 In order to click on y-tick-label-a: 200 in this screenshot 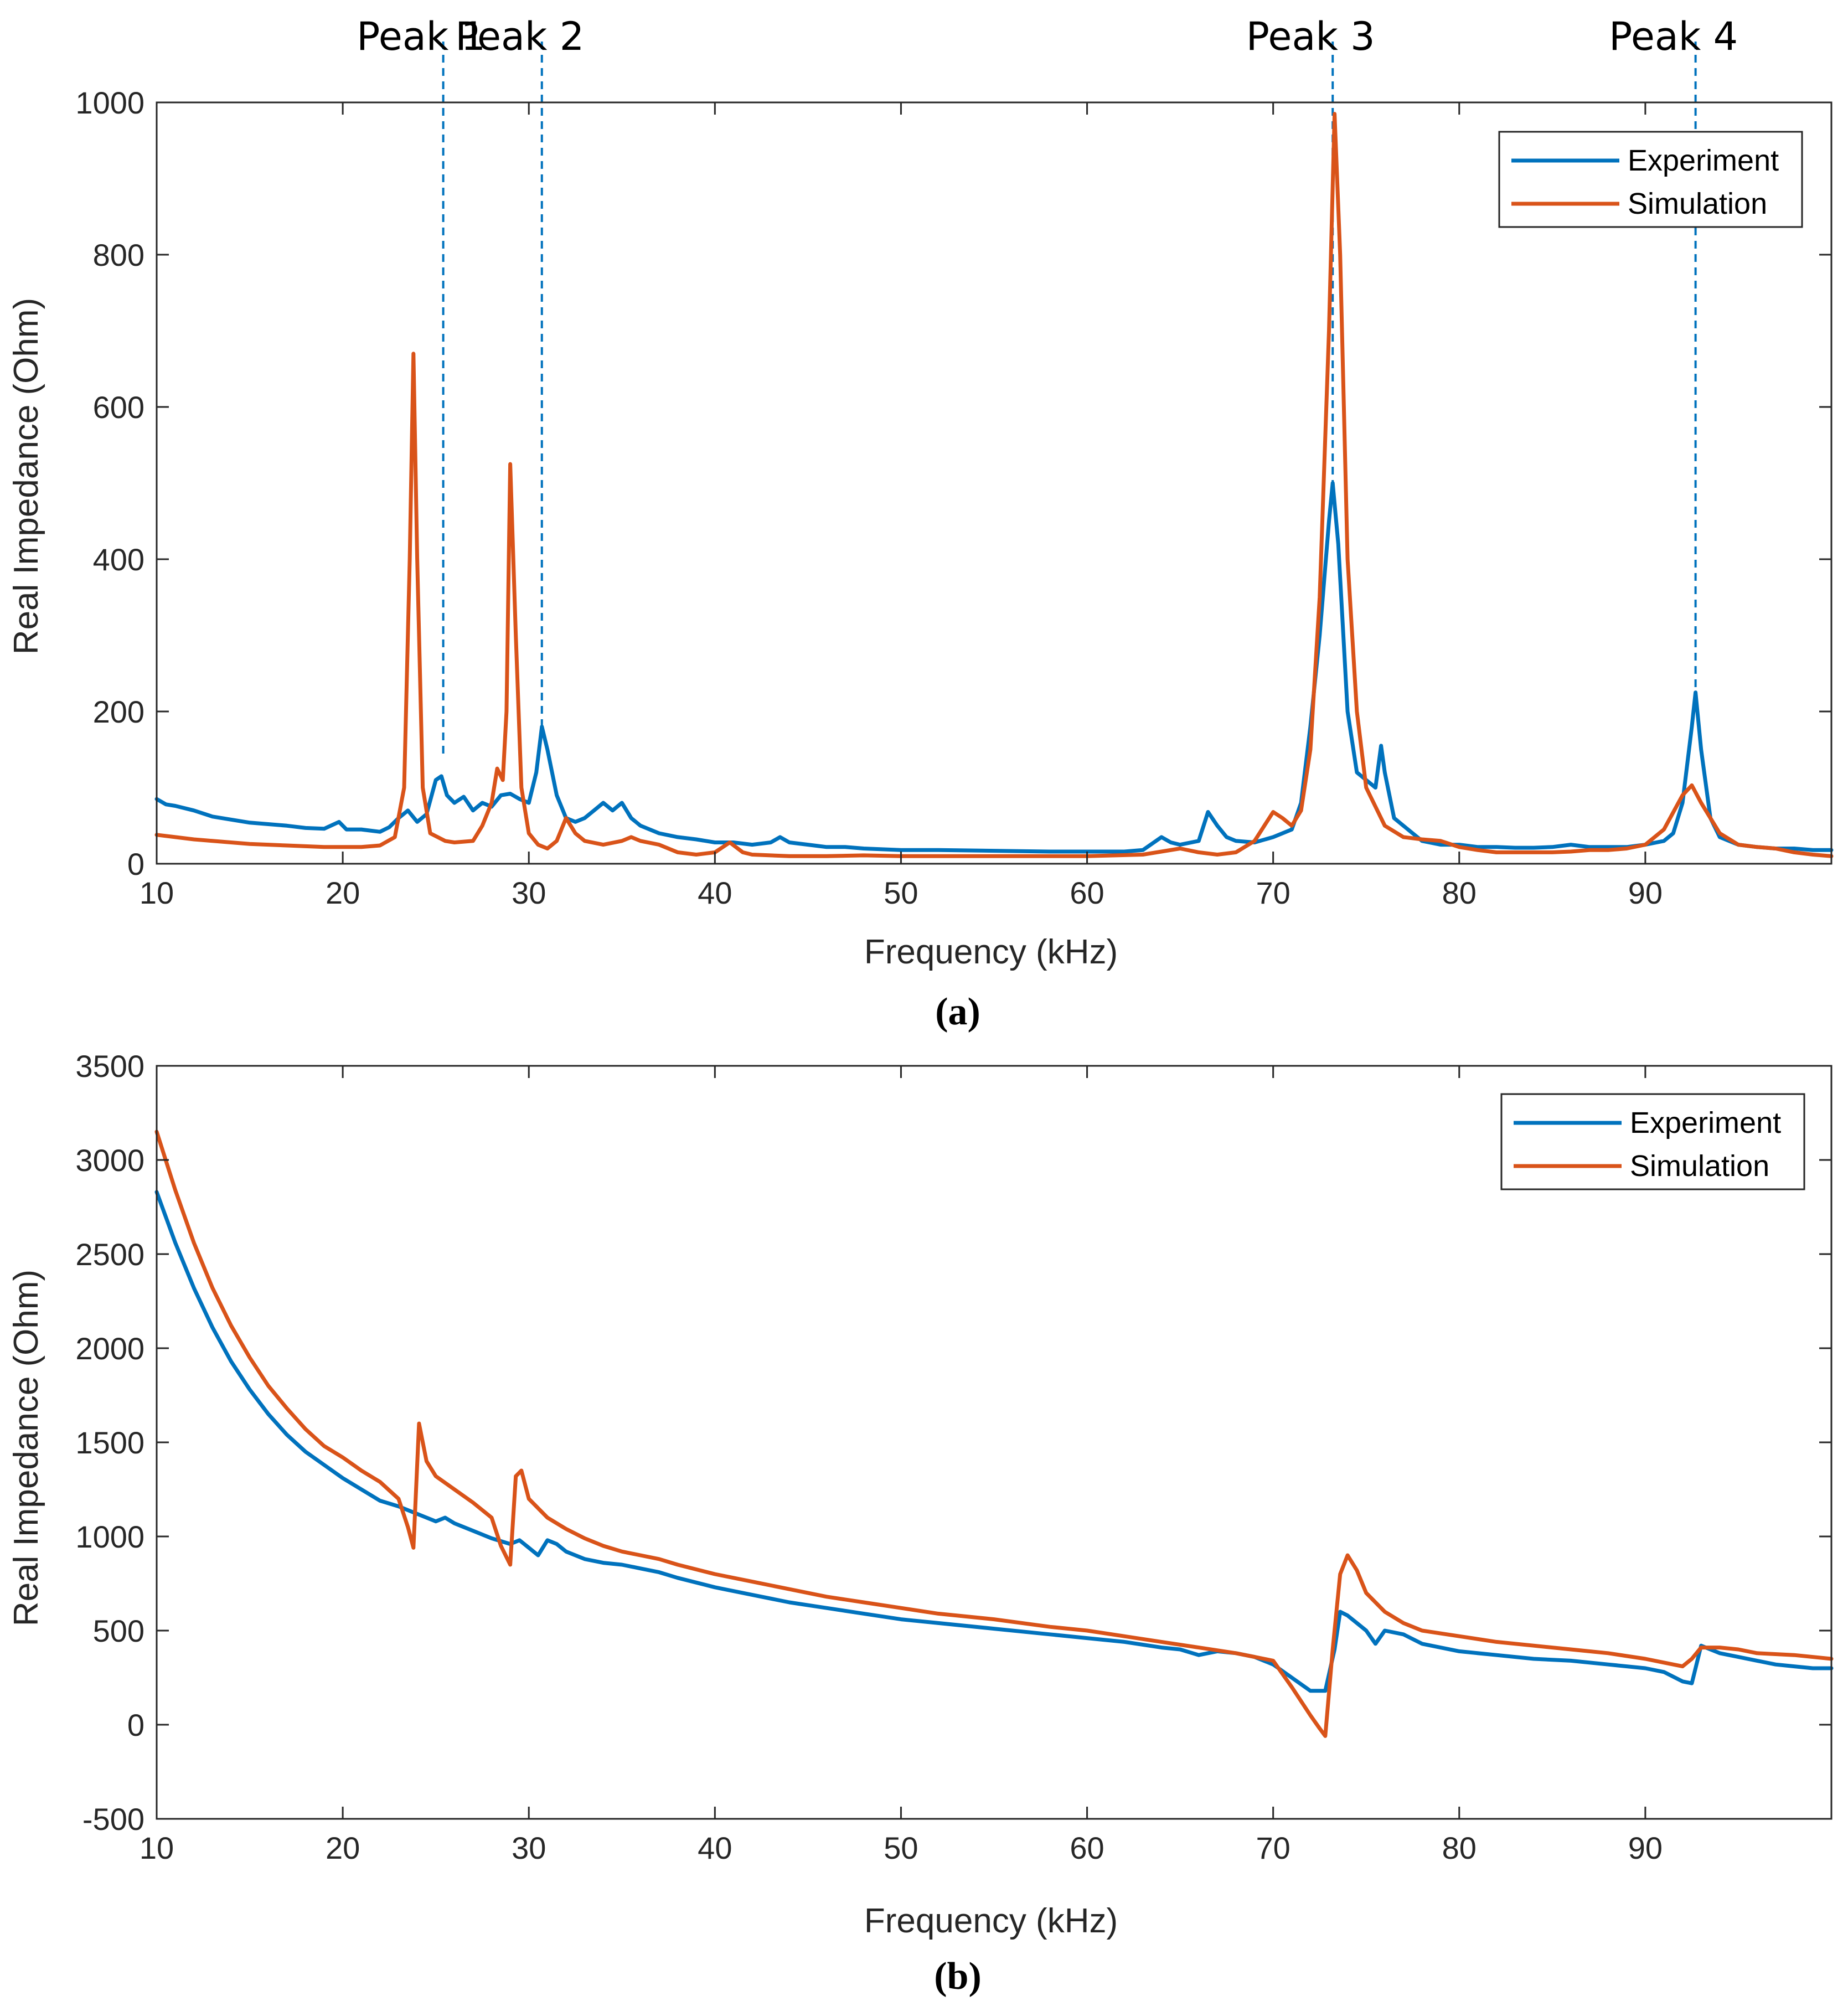, I will do `click(118, 711)`.